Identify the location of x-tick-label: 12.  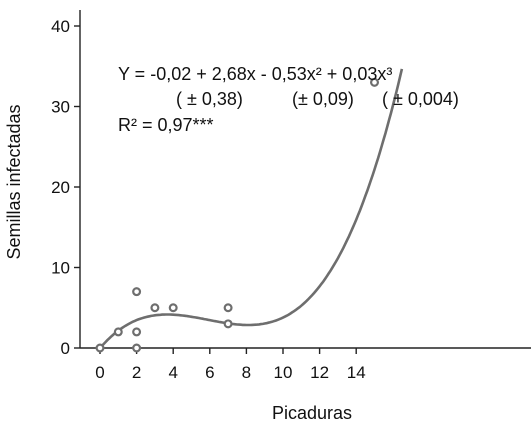
(319, 372).